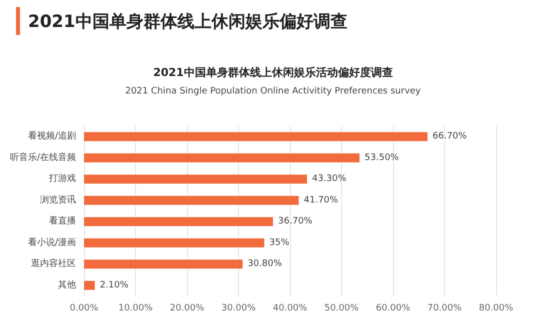  What do you see at coordinates (43, 157) in the screenshot?
I see `y-tick-label: 听音乐/在线音频` at bounding box center [43, 157].